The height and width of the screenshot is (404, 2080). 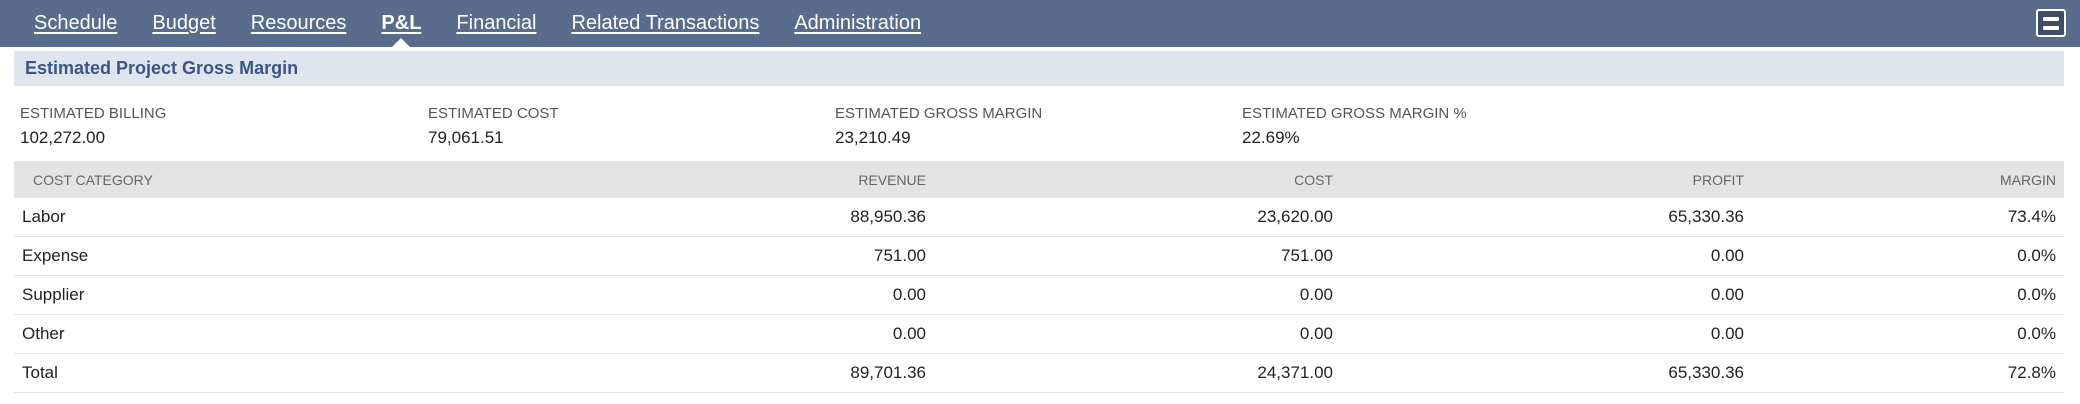 What do you see at coordinates (938, 127) in the screenshot?
I see `estimated-gross-margin-field: ESTIMATED GROSS MARGIN 23,210.49` at bounding box center [938, 127].